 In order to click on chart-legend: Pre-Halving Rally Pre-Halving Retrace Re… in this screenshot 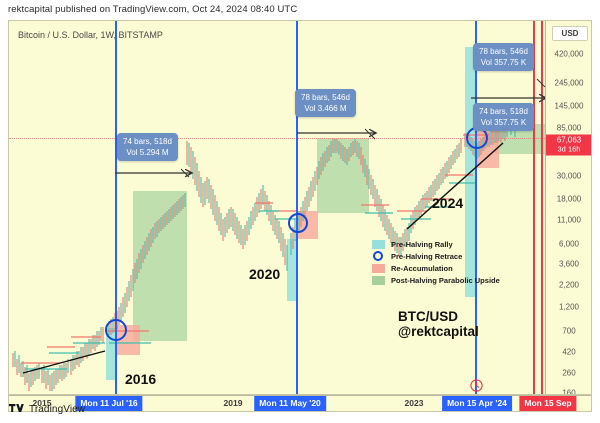, I will do `click(436, 263)`.